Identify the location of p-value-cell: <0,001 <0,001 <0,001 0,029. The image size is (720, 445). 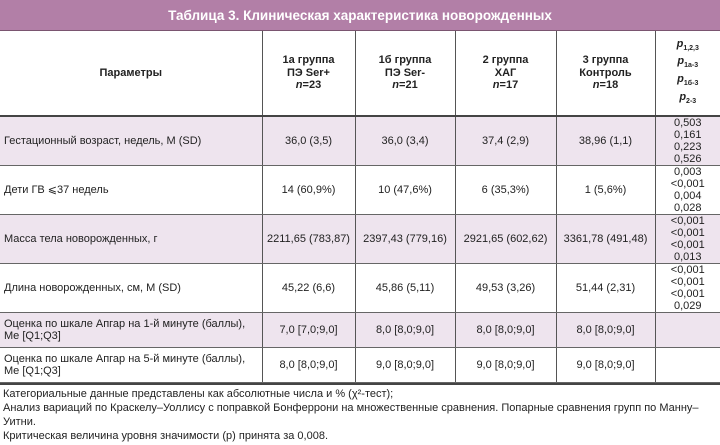
(687, 288).